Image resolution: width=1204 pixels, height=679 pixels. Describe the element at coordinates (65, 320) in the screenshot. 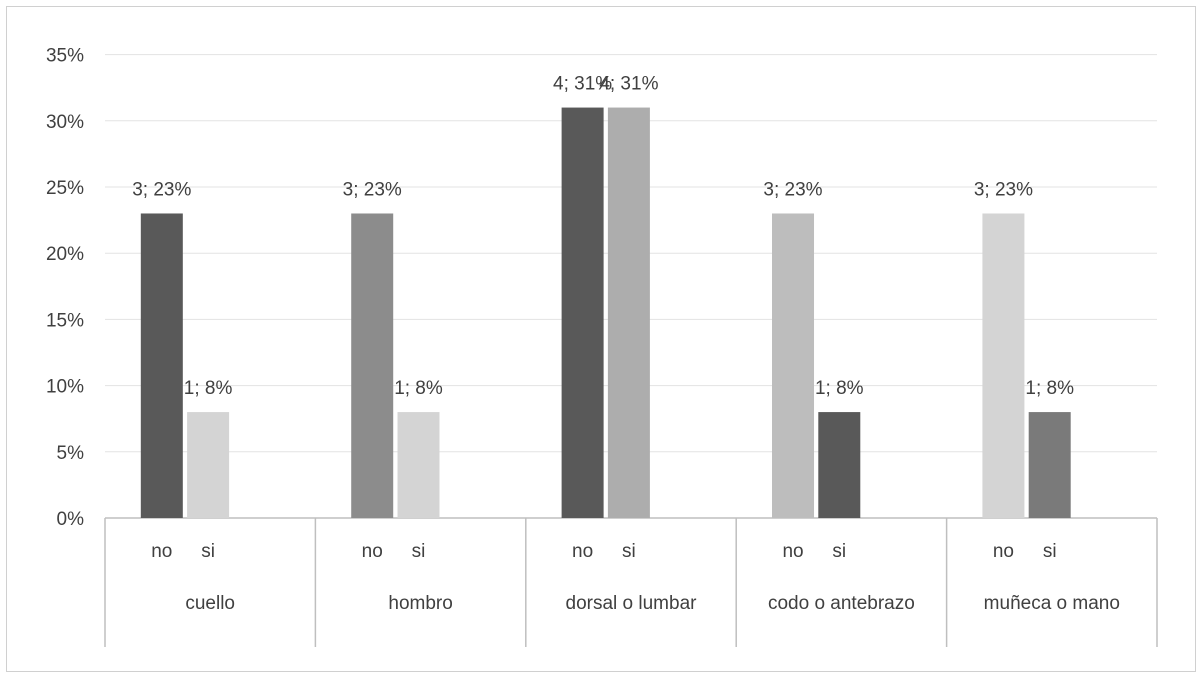

I see `y-tick-label: 15%` at that location.